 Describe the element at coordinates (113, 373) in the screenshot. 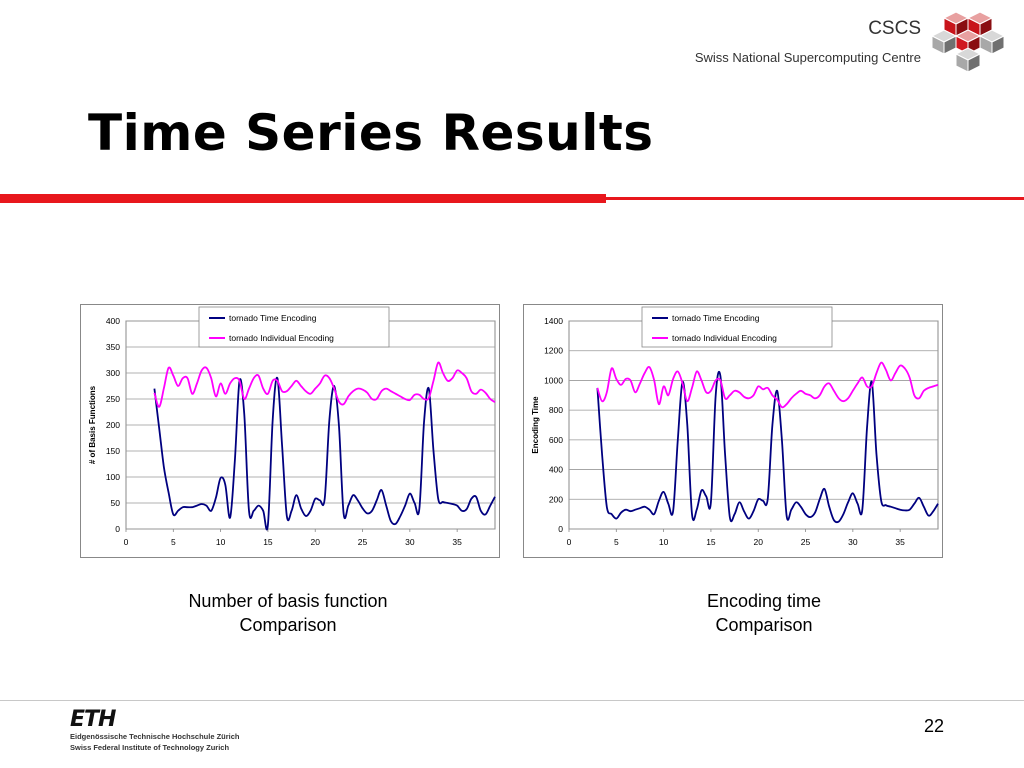

I see `y-tick-label: 300` at that location.